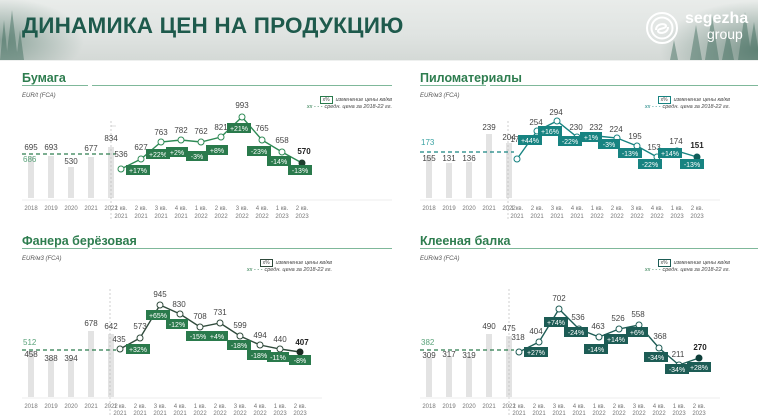 Image resolution: width=758 pixels, height=415 pixels. Describe the element at coordinates (260, 335) in the screenshot. I see `svg-text: 494` at that location.